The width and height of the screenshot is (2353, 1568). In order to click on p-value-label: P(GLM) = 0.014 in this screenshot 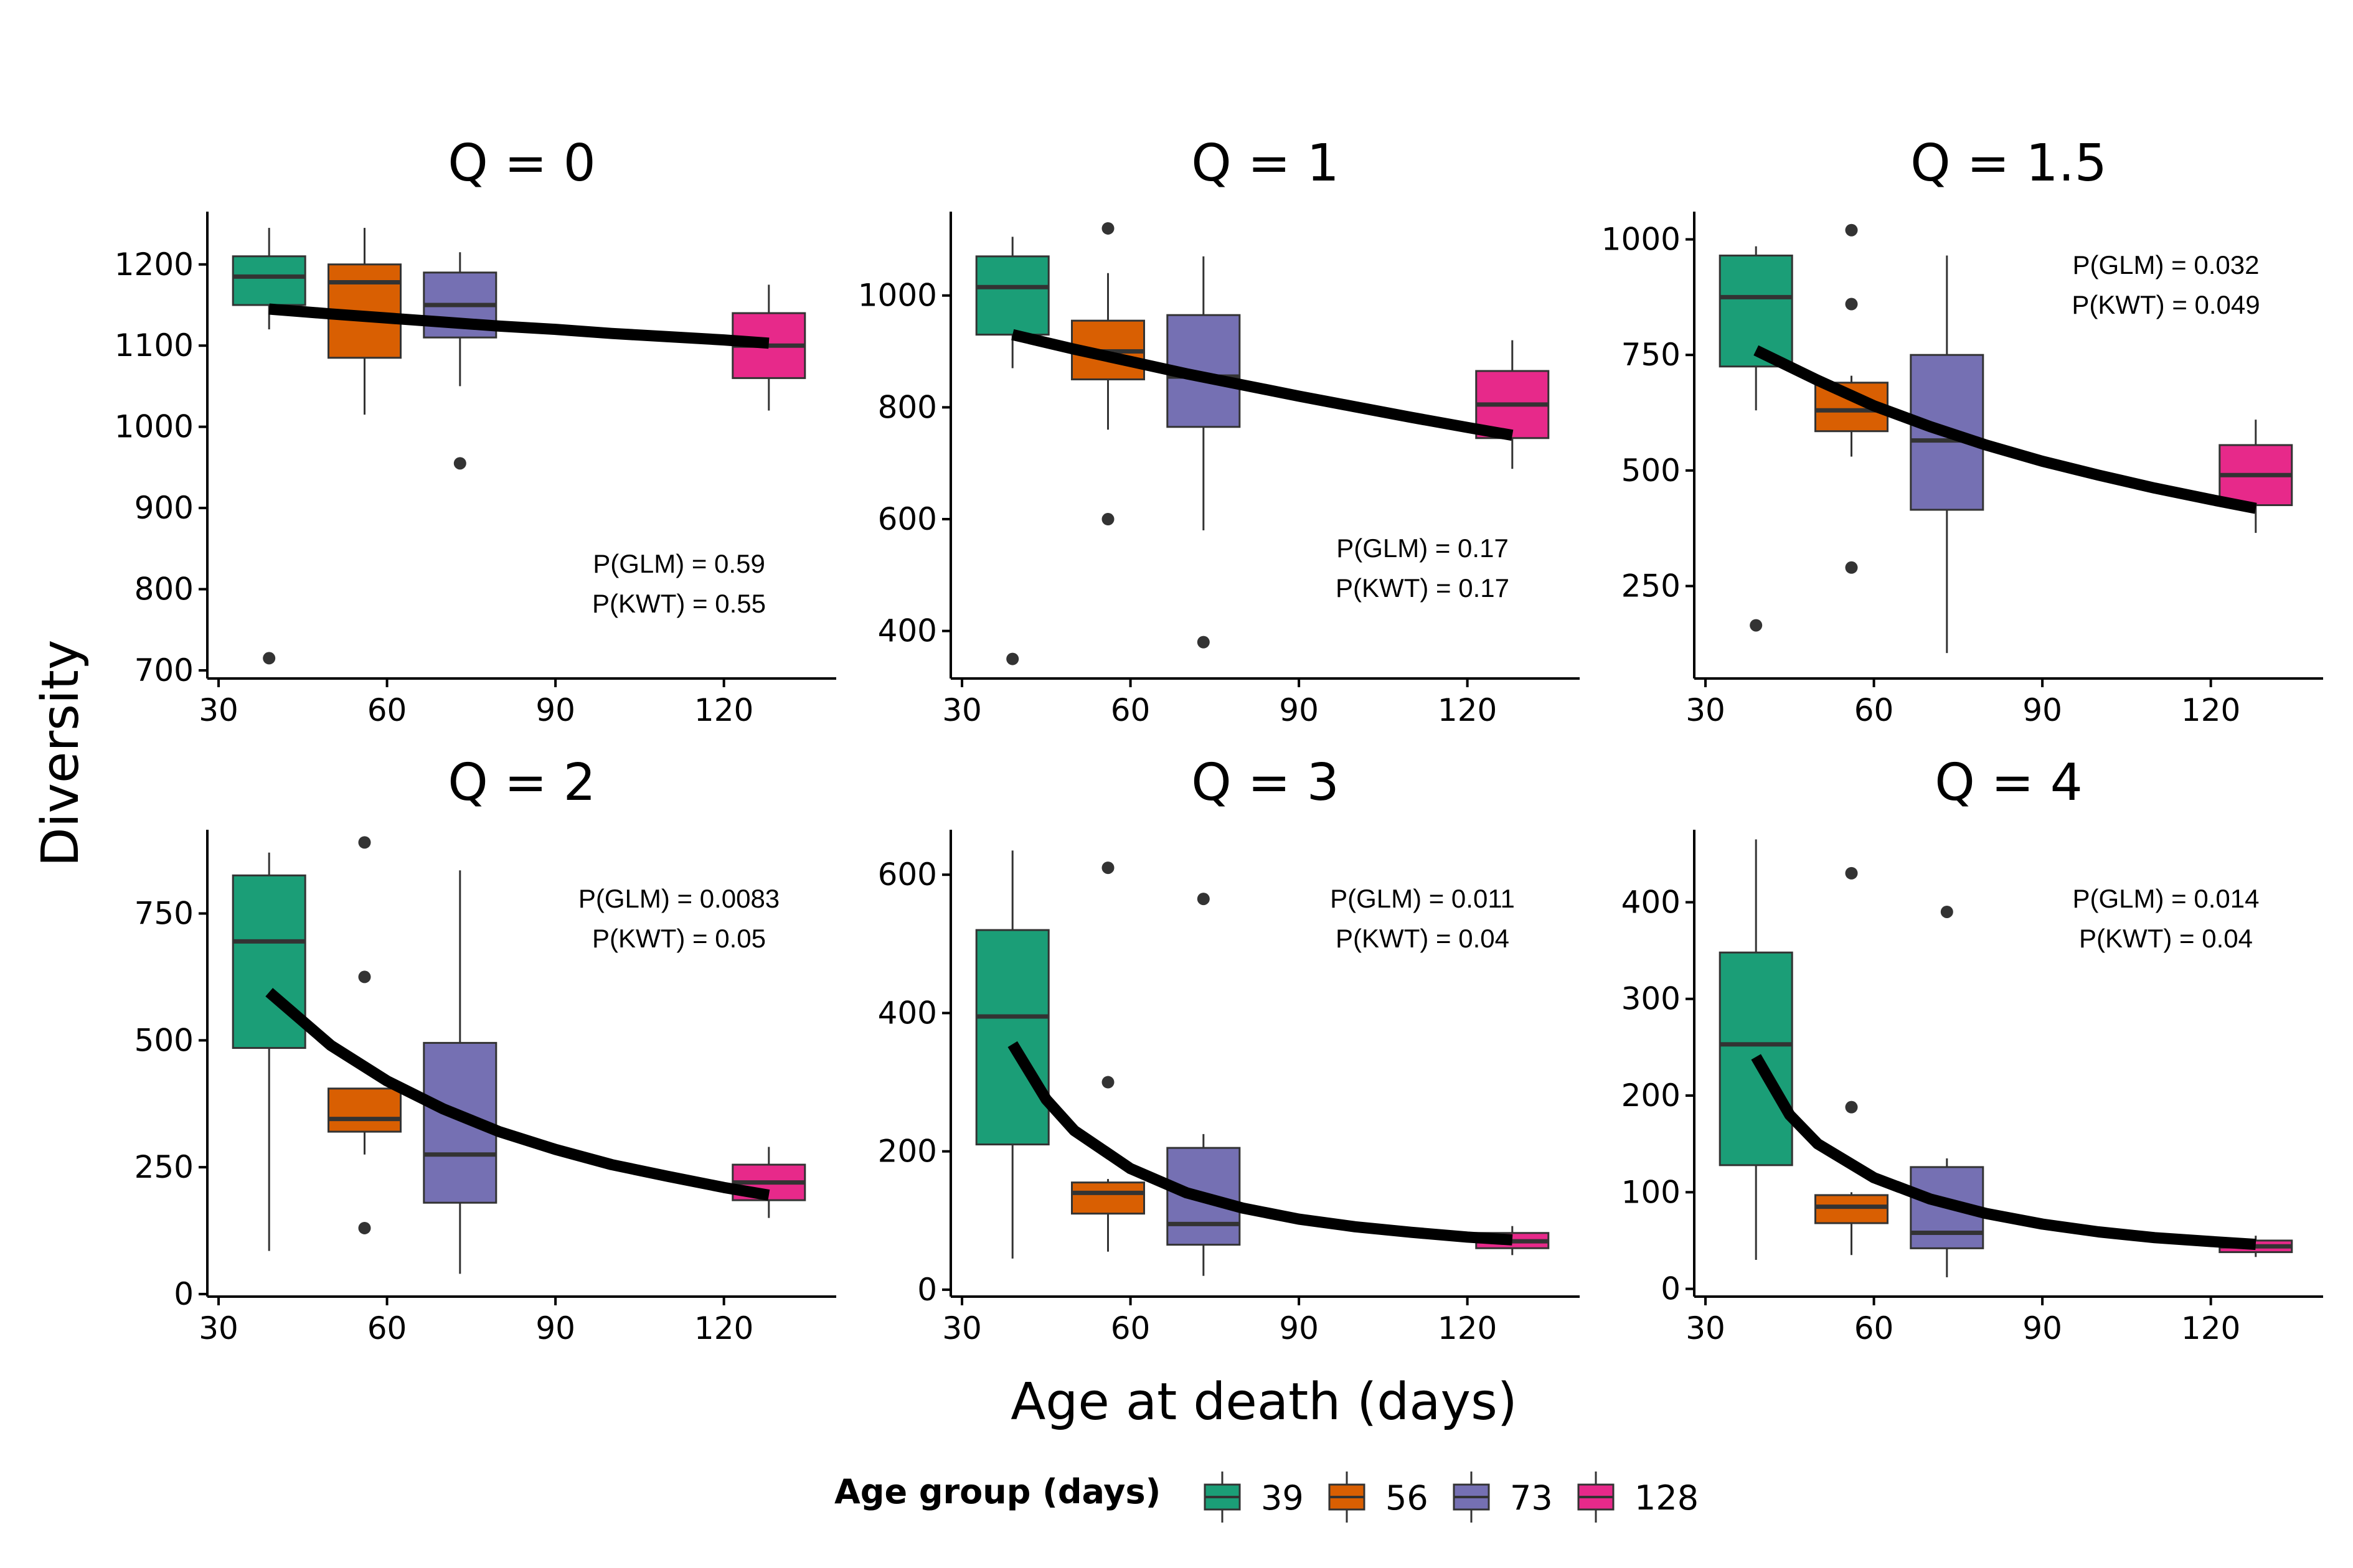, I will do `click(2166, 898)`.